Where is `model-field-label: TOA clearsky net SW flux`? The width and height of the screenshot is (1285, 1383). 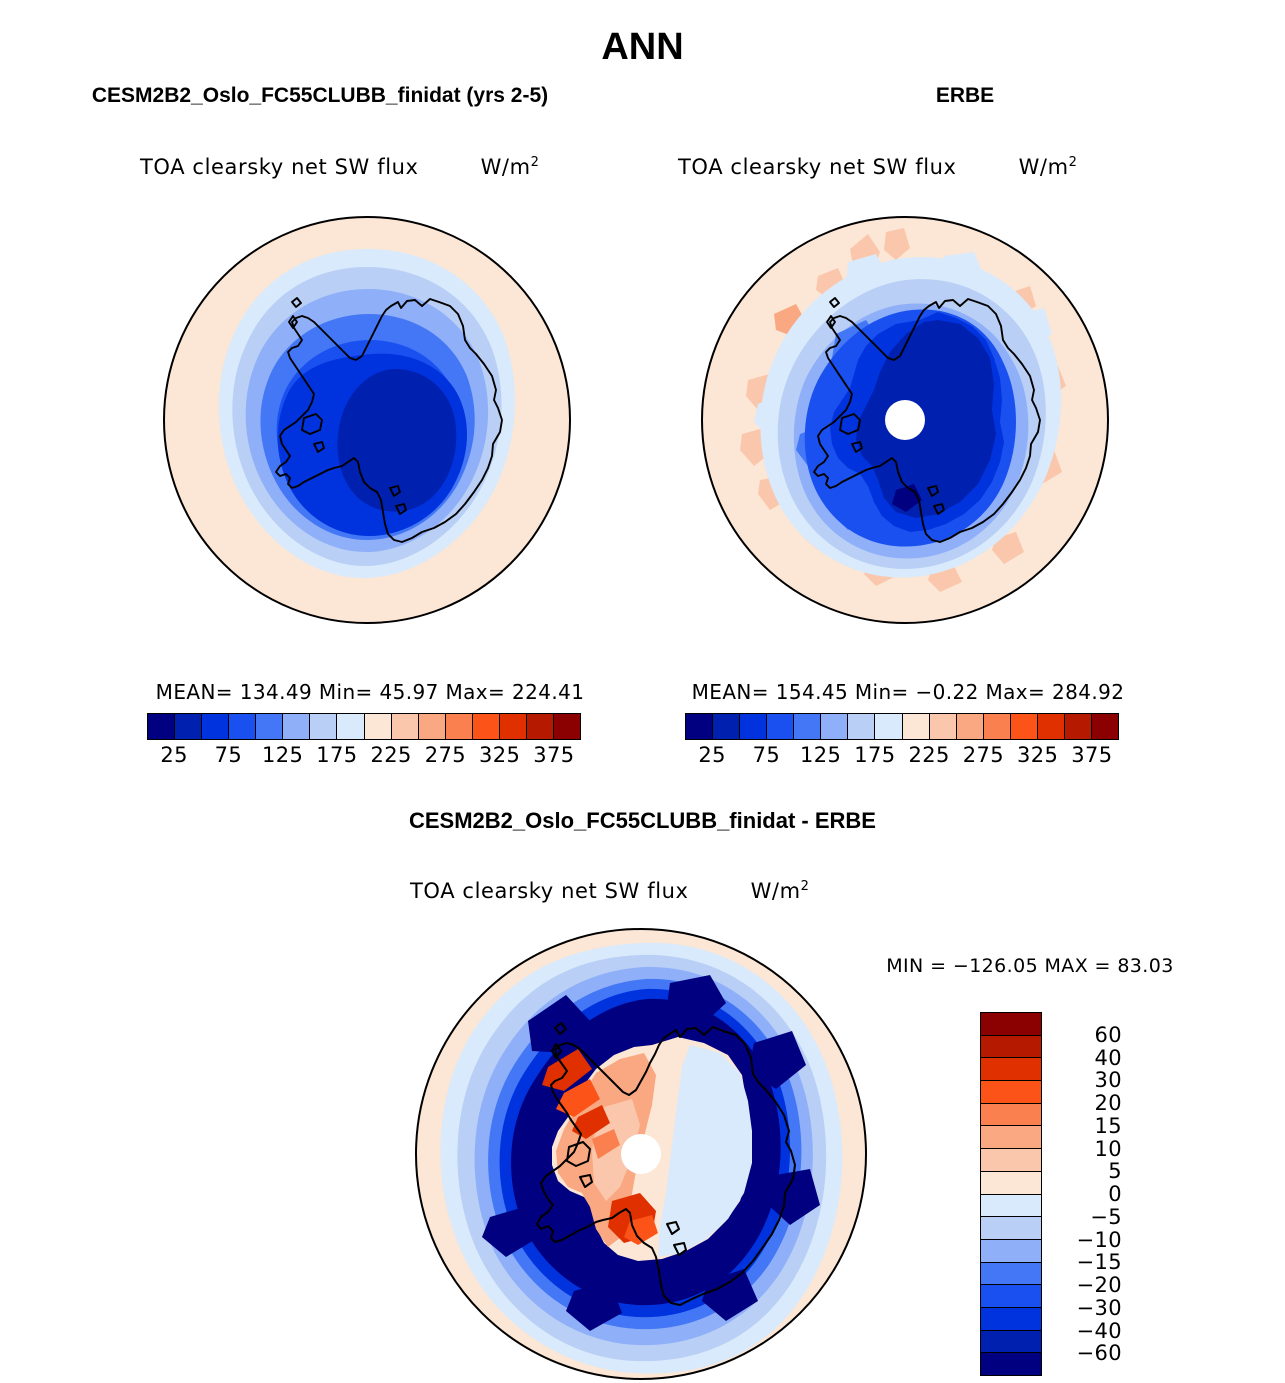 model-field-label: TOA clearsky net SW flux is located at coordinates (279, 167).